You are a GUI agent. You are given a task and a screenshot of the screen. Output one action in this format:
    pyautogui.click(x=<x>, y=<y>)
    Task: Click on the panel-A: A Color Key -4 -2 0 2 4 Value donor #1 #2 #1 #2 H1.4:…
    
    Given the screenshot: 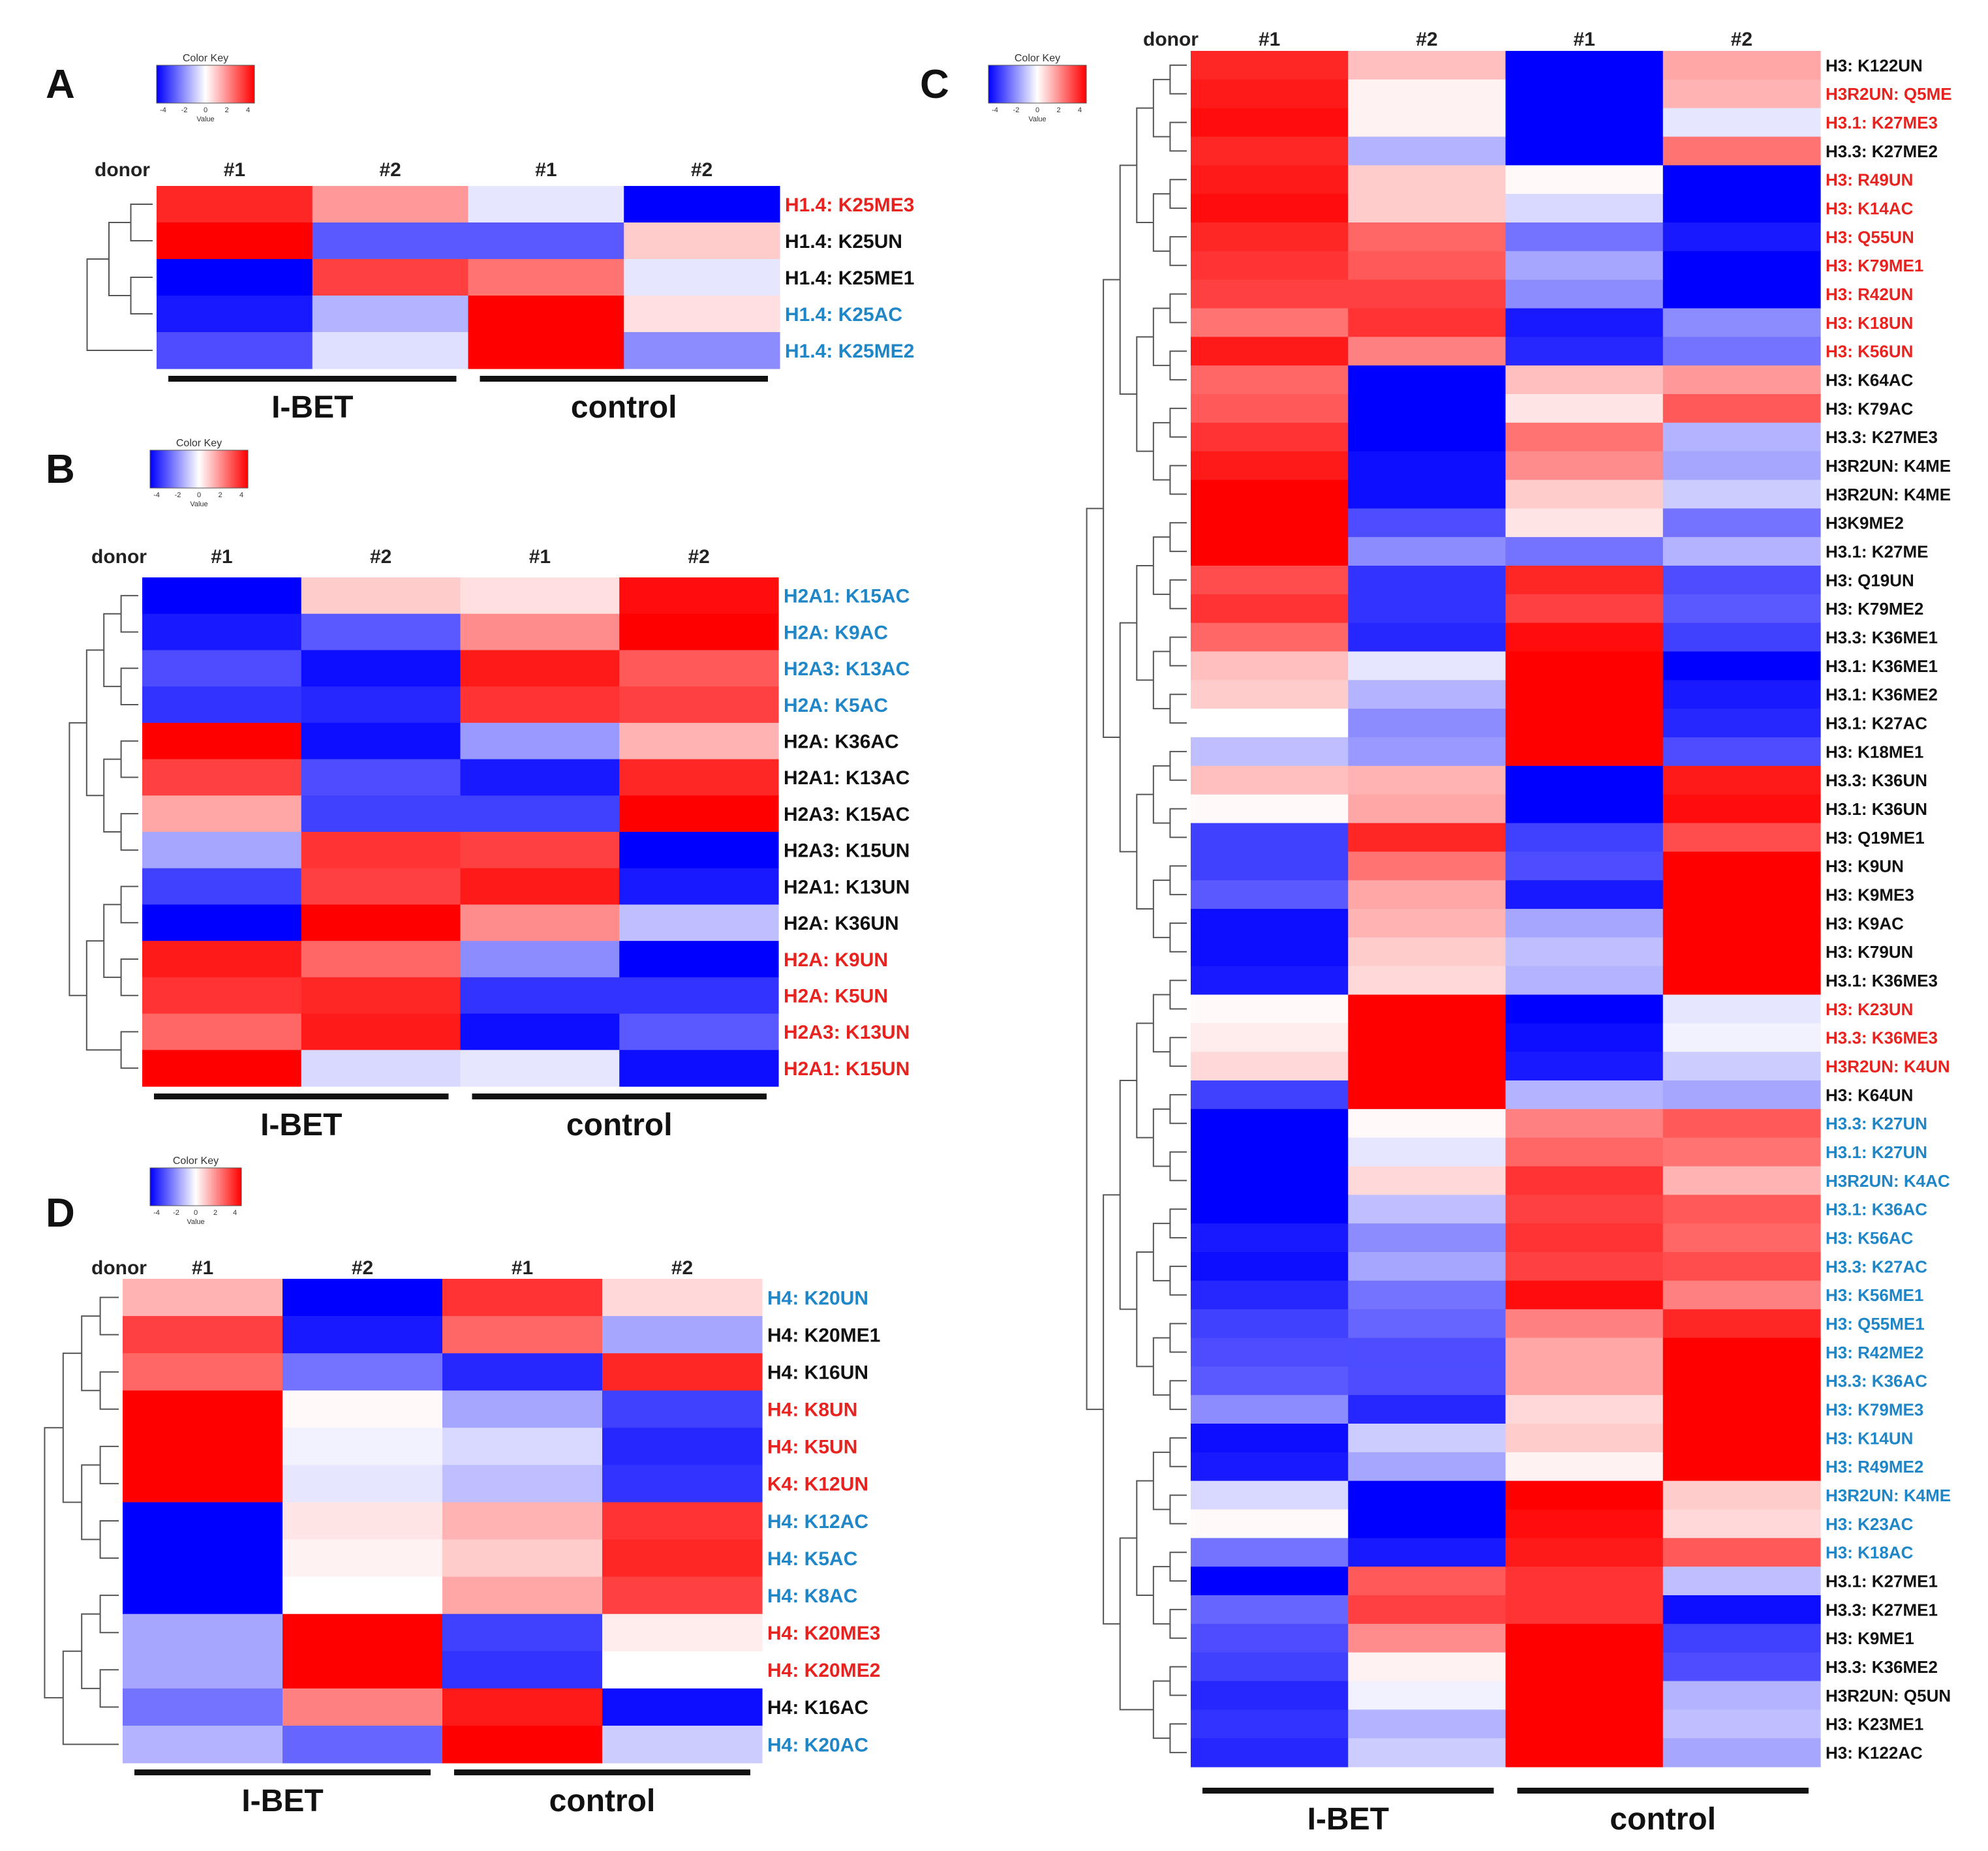 What is the action you would take?
    pyautogui.click(x=480, y=239)
    